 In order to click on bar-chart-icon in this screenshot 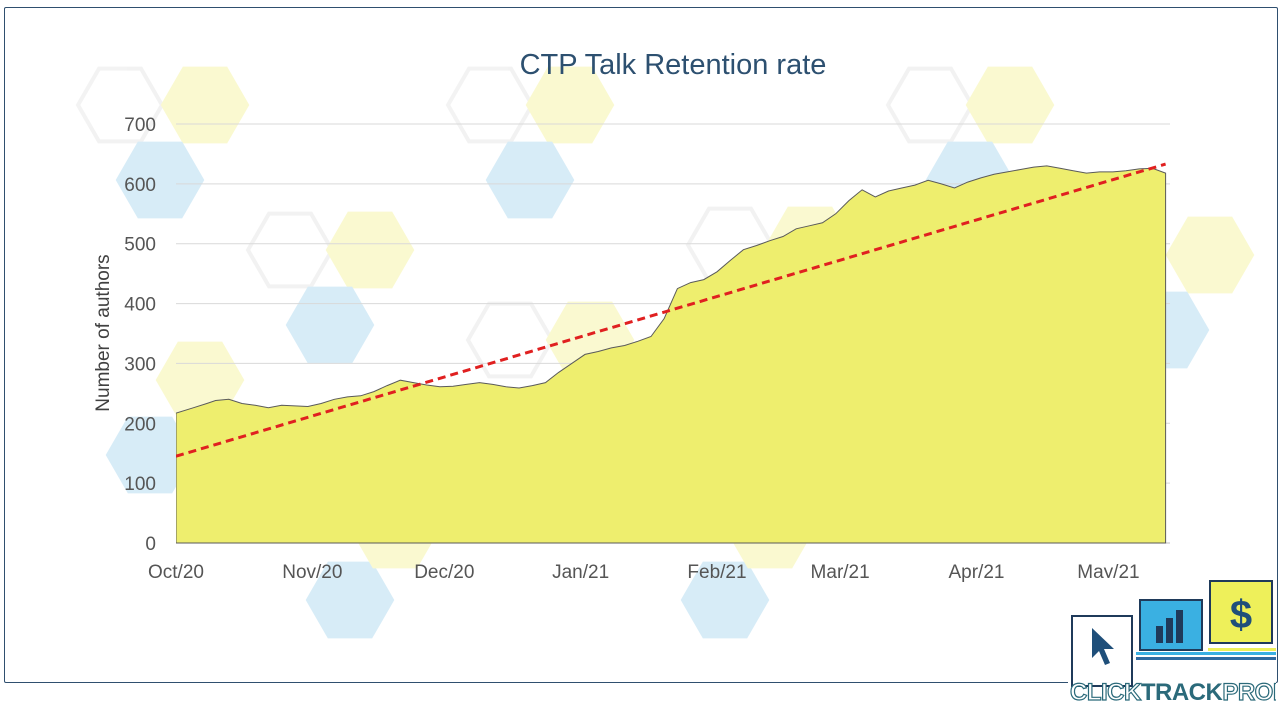, I will do `click(1171, 625)`.